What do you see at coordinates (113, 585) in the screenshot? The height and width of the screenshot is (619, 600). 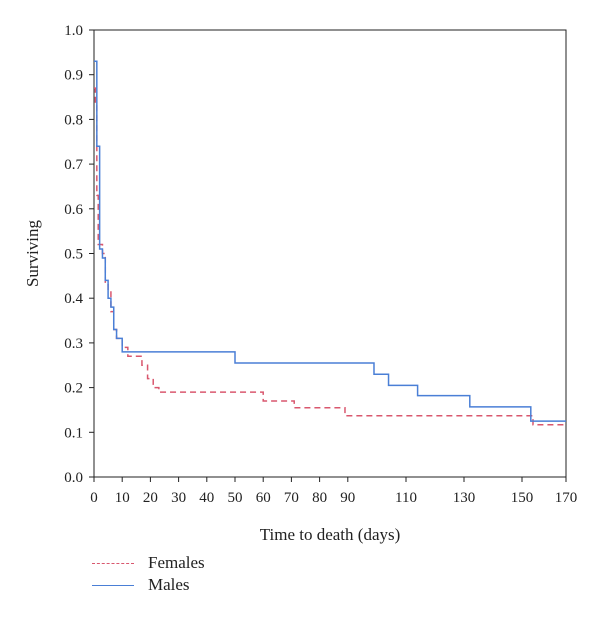 I see `males-swatch` at bounding box center [113, 585].